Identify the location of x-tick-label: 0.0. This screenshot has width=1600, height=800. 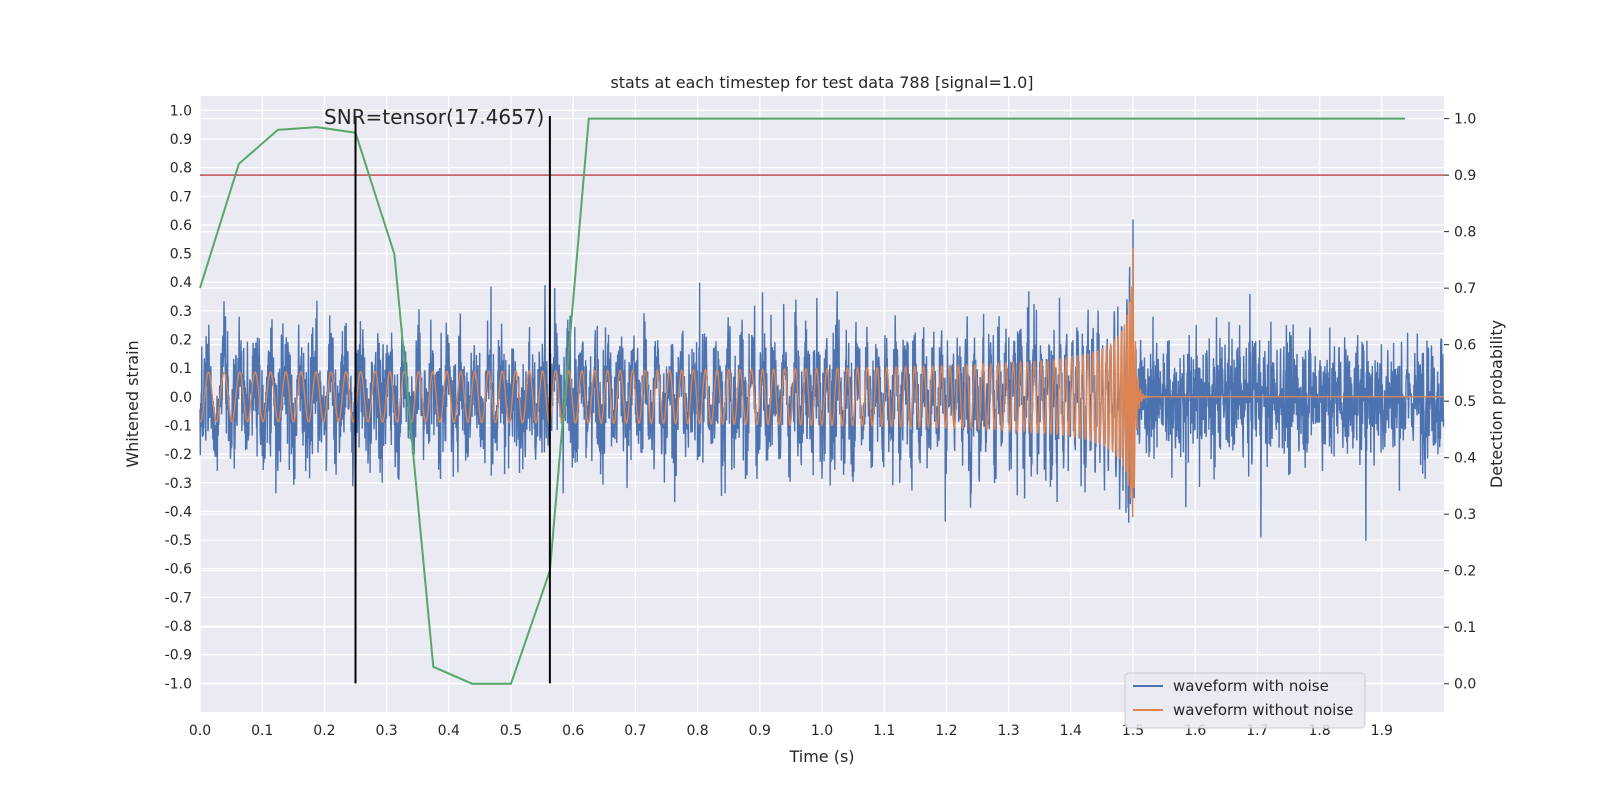
(200, 731).